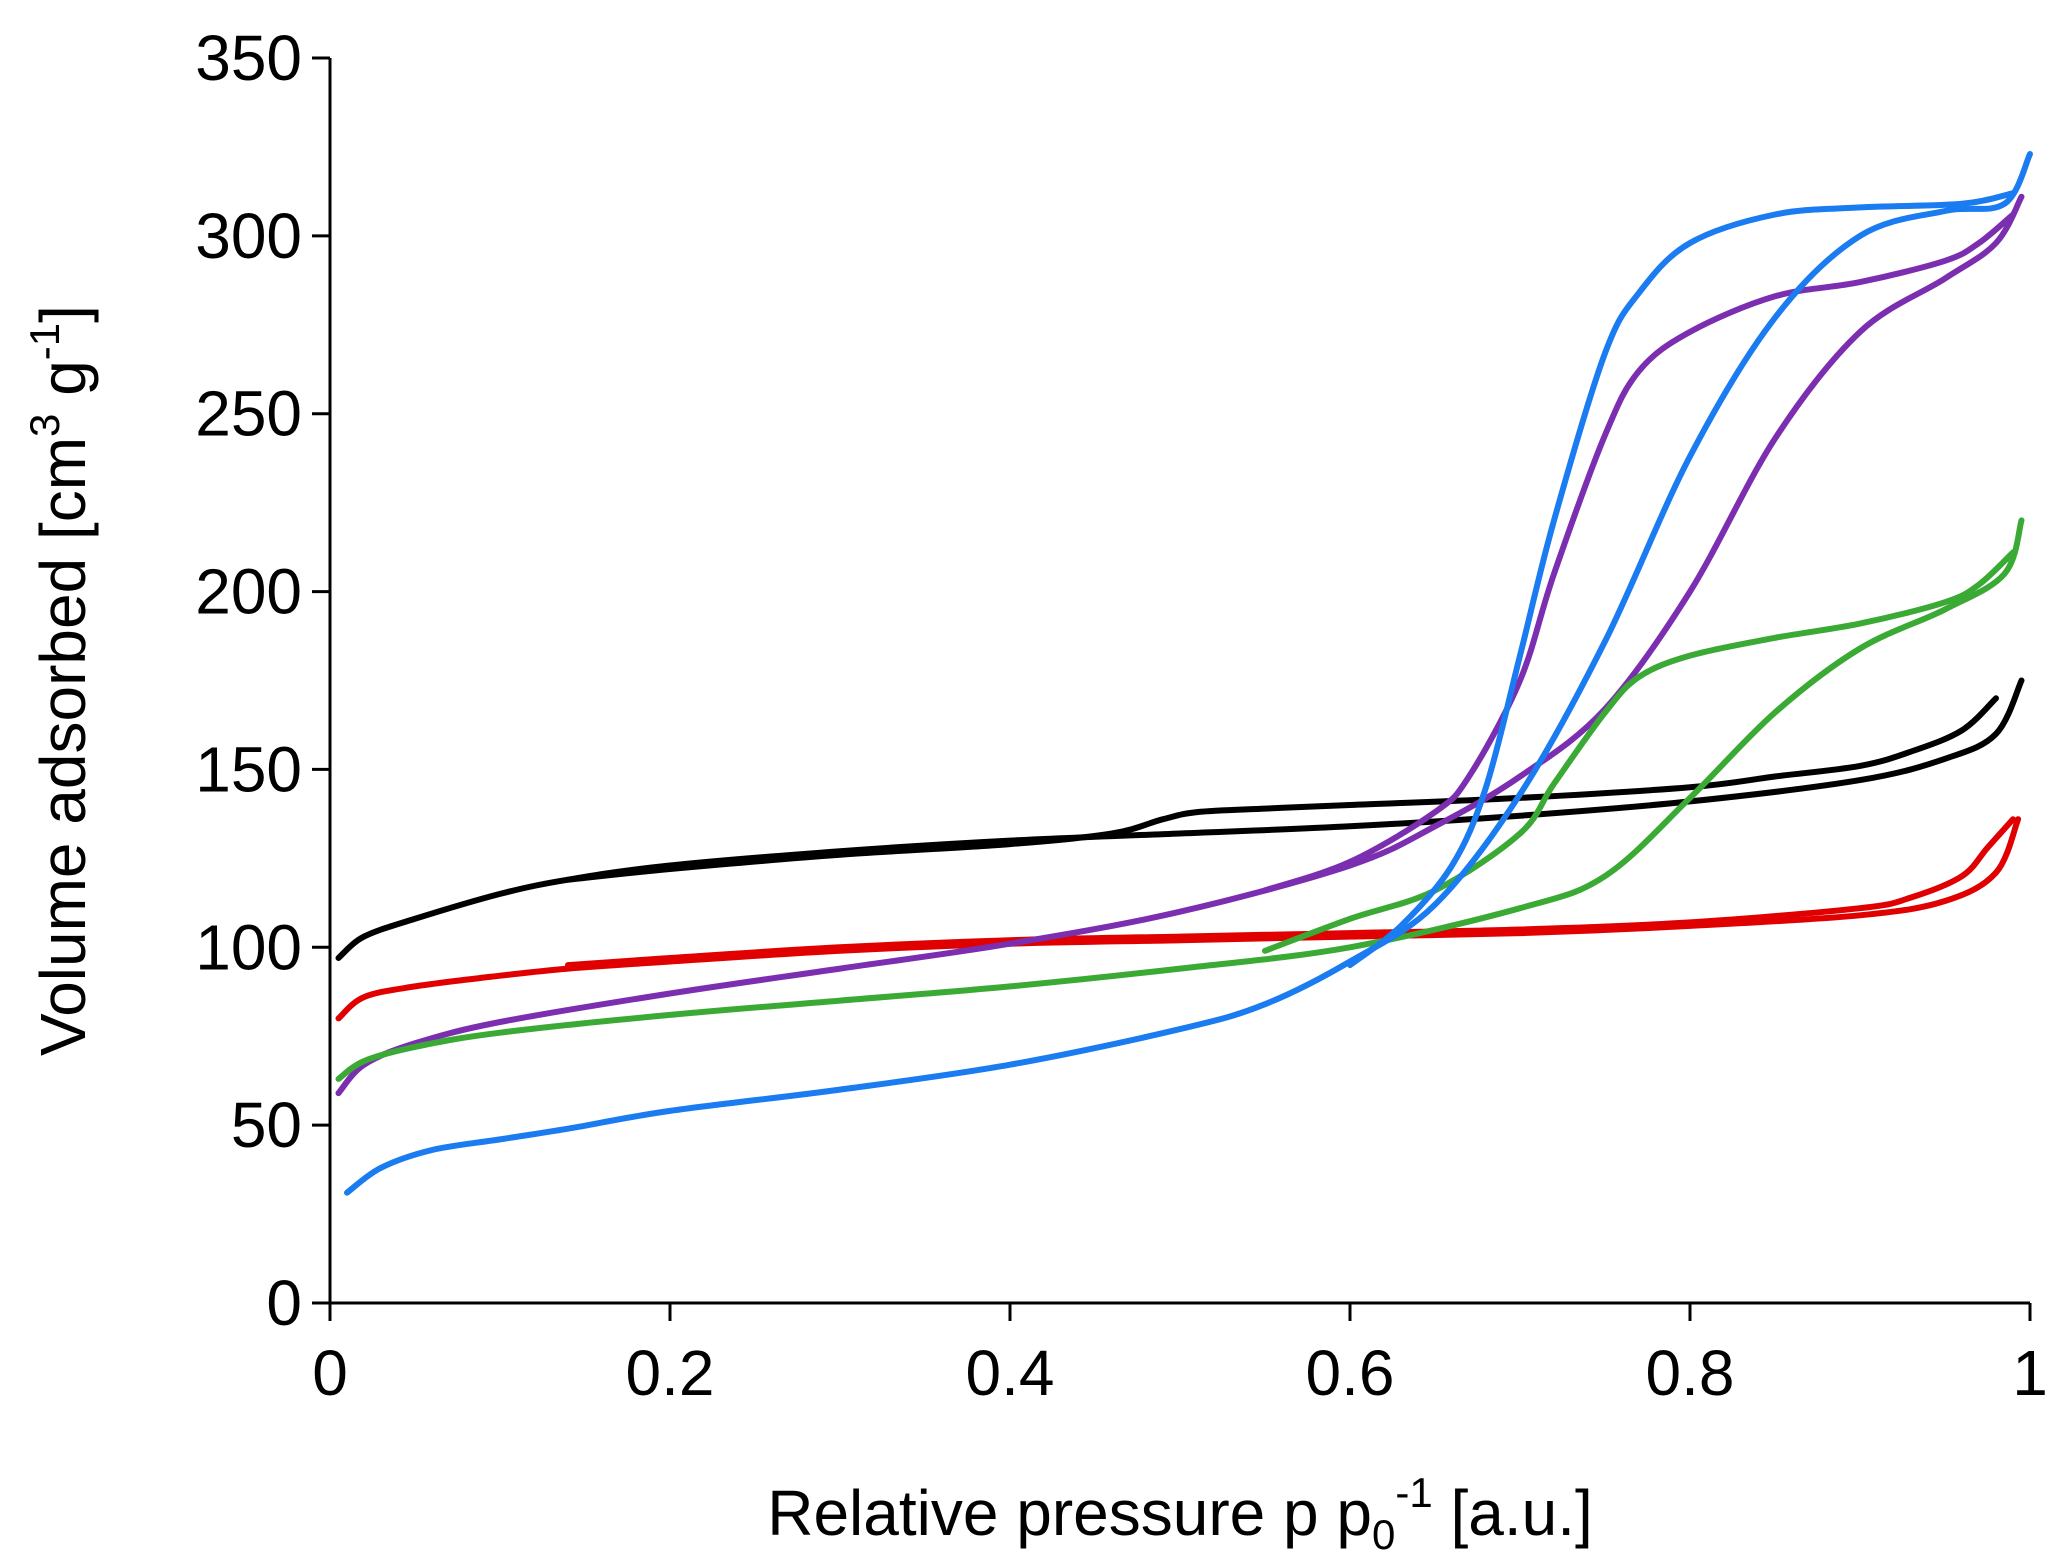 Image resolution: width=2050 pixels, height=1555 pixels. I want to click on y-tick-label: 0, so click(284, 1303).